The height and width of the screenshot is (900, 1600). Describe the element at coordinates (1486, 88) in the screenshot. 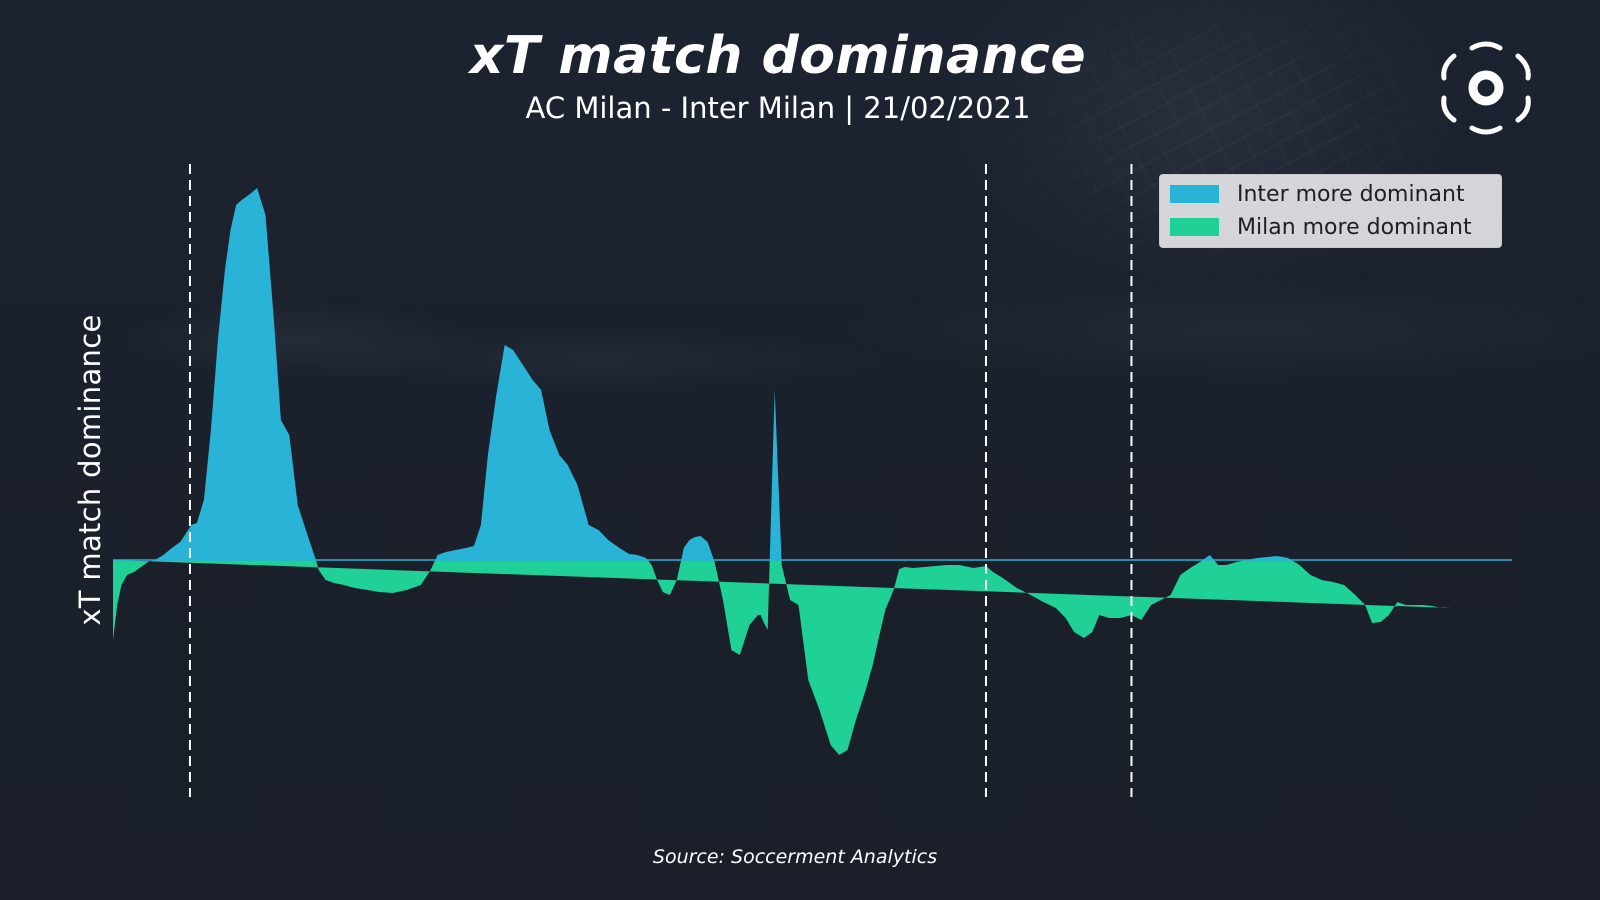

I see `soccerment-ball-logo-icon` at that location.